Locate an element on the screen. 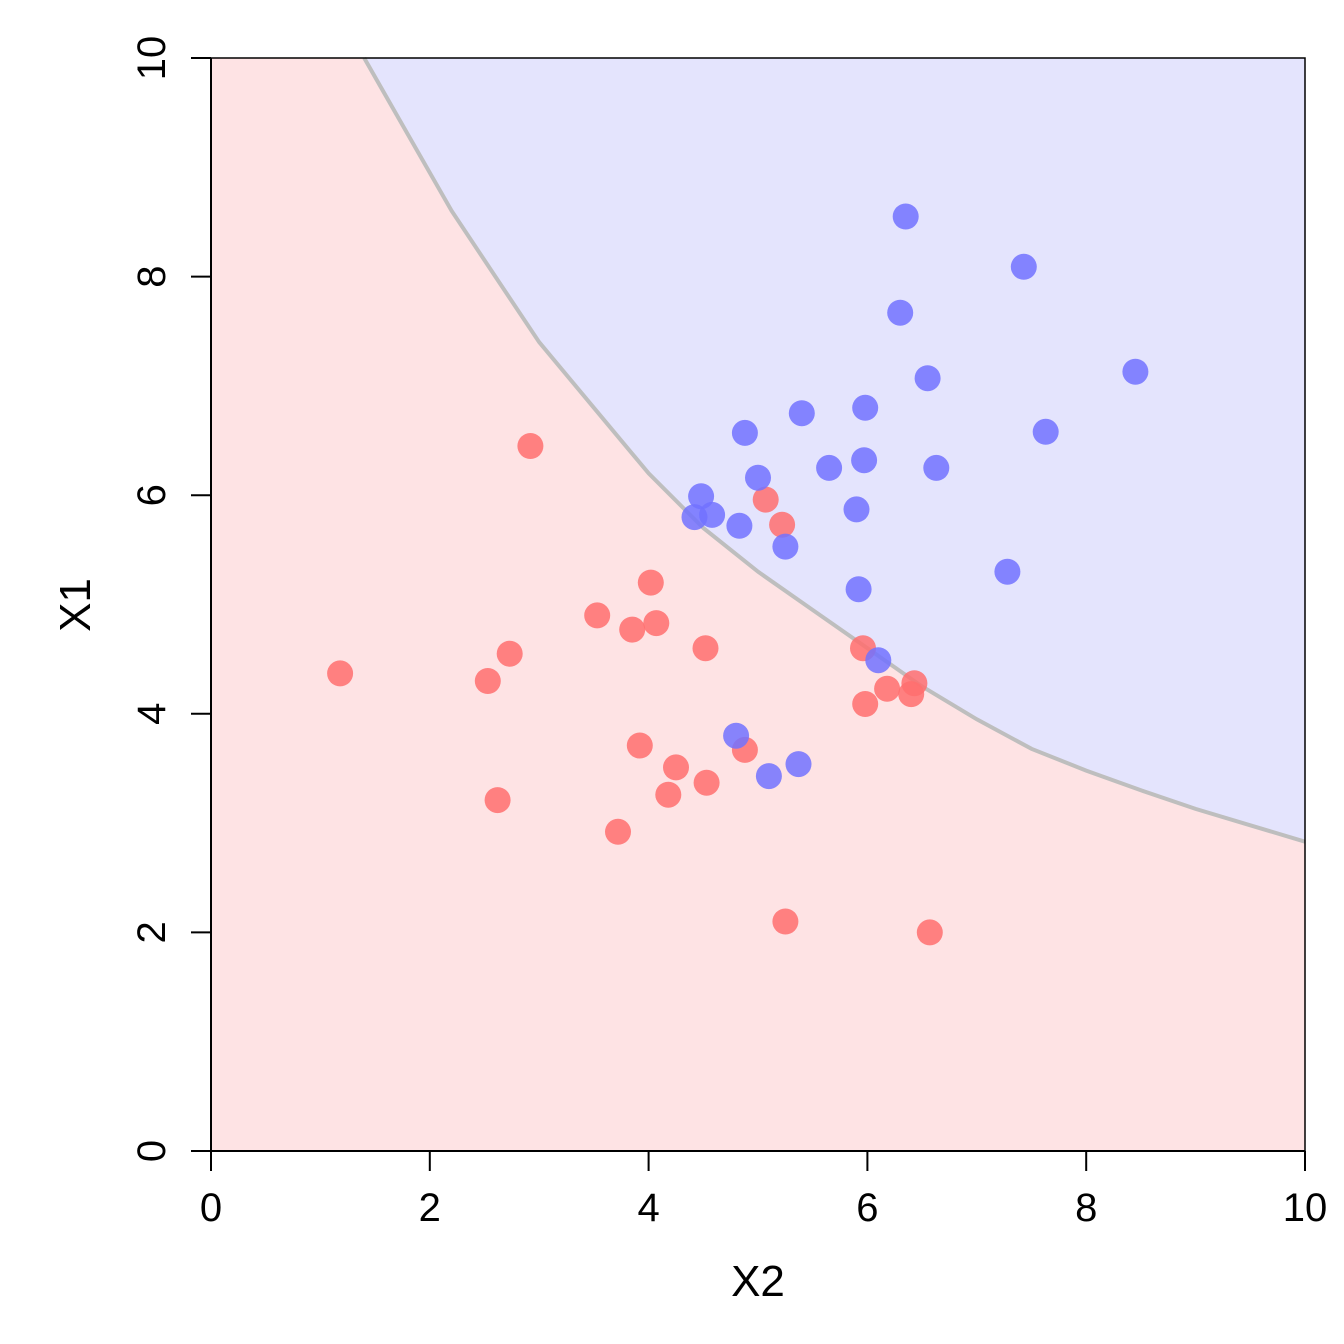 This screenshot has height=1344, width=1344. x-tick-label: 8 is located at coordinates (1086, 1208).